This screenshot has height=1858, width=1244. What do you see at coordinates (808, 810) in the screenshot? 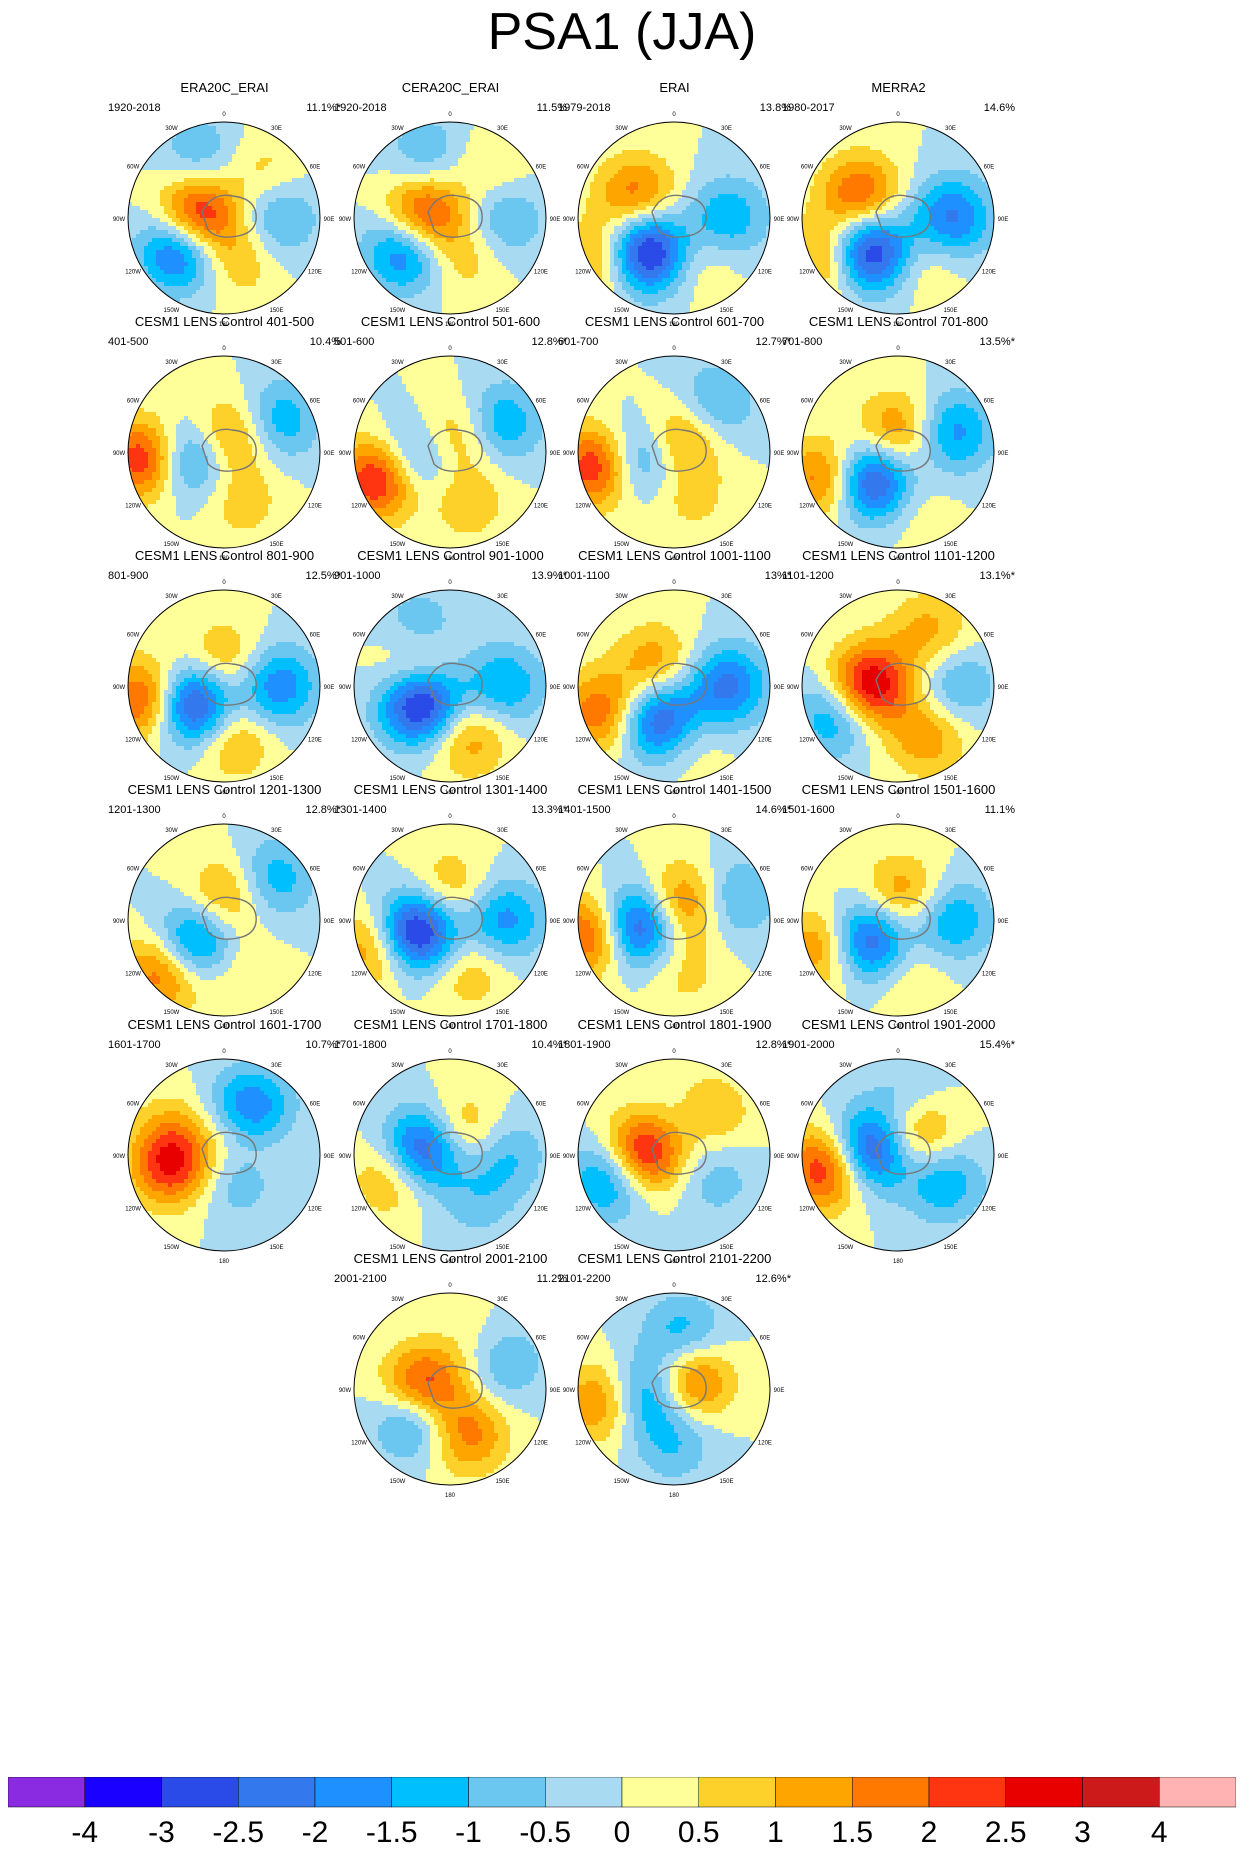
I see `panel-period: 1501-1600` at bounding box center [808, 810].